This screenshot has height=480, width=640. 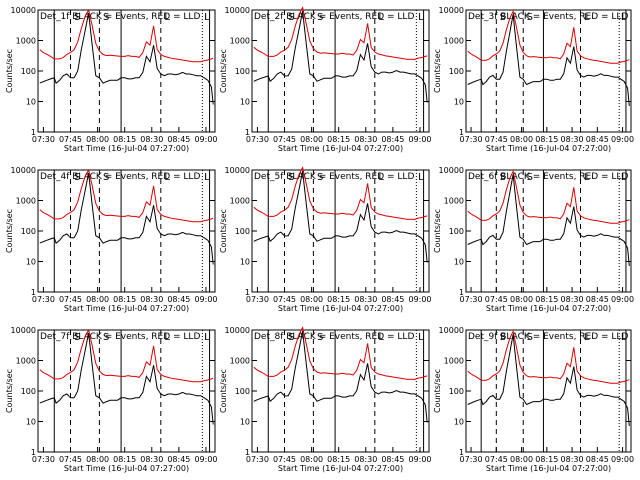 I want to click on chart-title: Det_6f BLACK = Events, RED = LLD, so click(x=548, y=177).